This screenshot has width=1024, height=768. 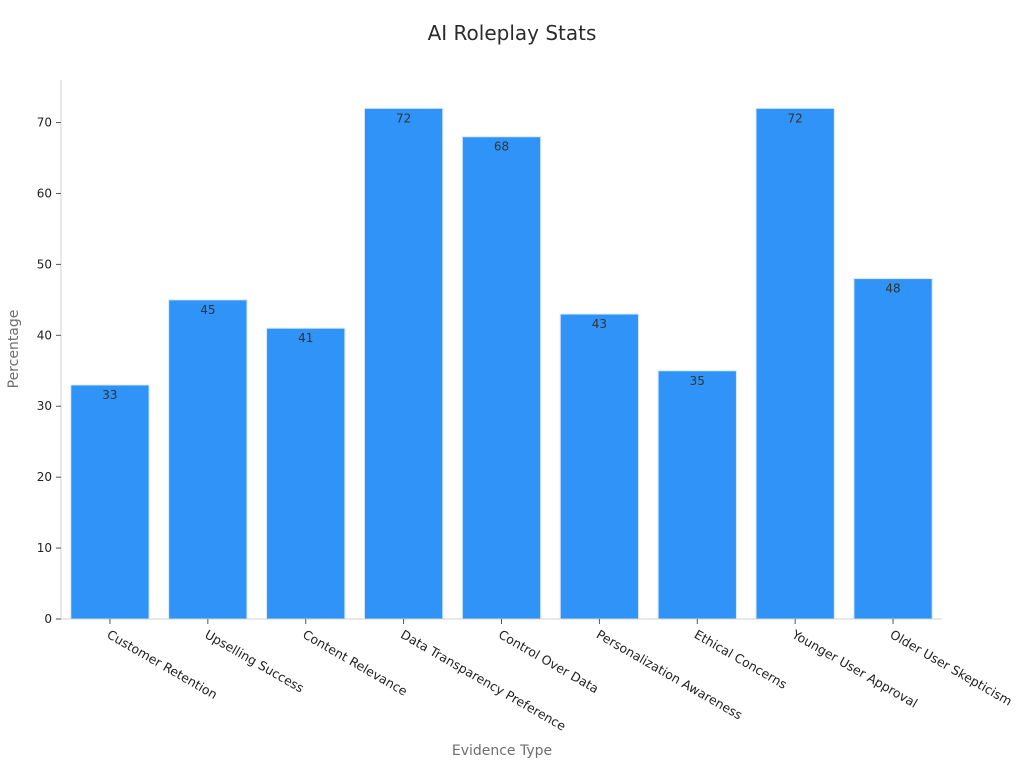 I want to click on x-tick-label: Upselling Success, so click(x=254, y=661).